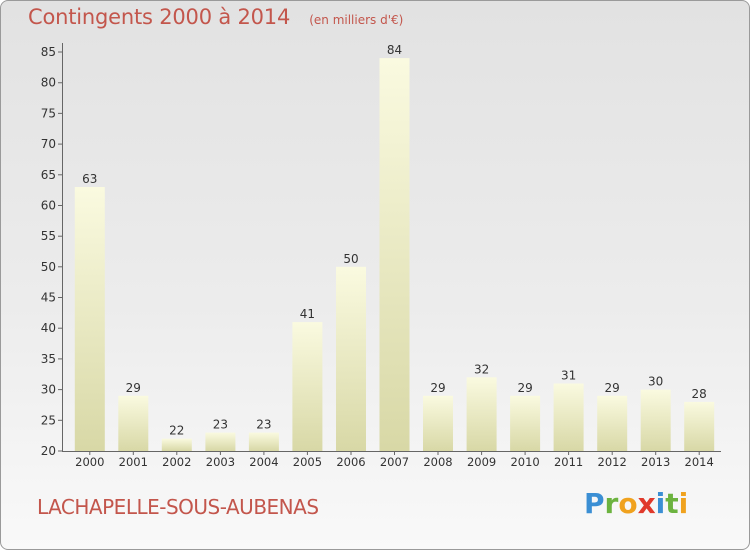 The height and width of the screenshot is (550, 750). I want to click on data-label-2005: 41, so click(307, 314).